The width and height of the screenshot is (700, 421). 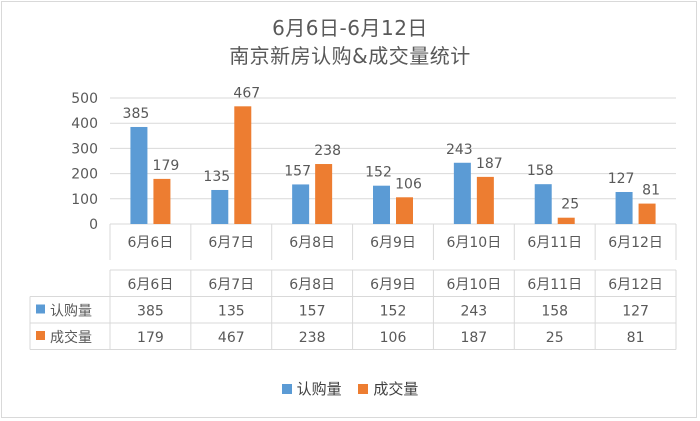 What do you see at coordinates (350, 388) in the screenshot?
I see `chart-legend: 认购量 成交量` at bounding box center [350, 388].